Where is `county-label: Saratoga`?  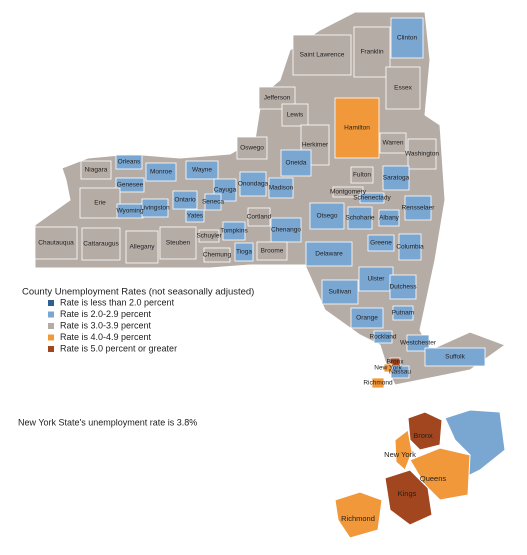 county-label: Saratoga is located at coordinates (396, 178).